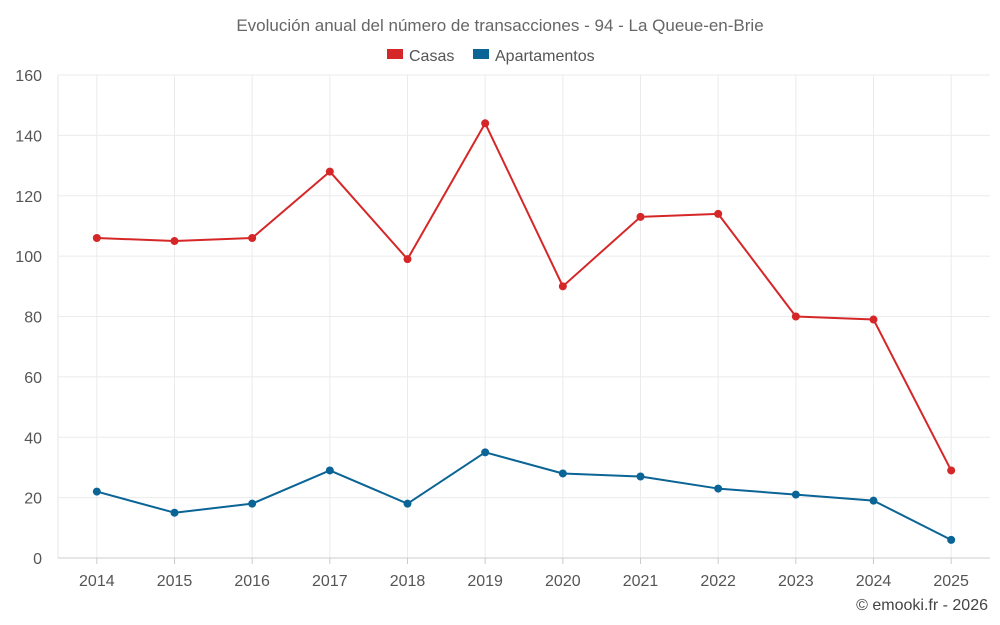 The height and width of the screenshot is (625, 1000). I want to click on x-tick-label: 2019, so click(485, 581).